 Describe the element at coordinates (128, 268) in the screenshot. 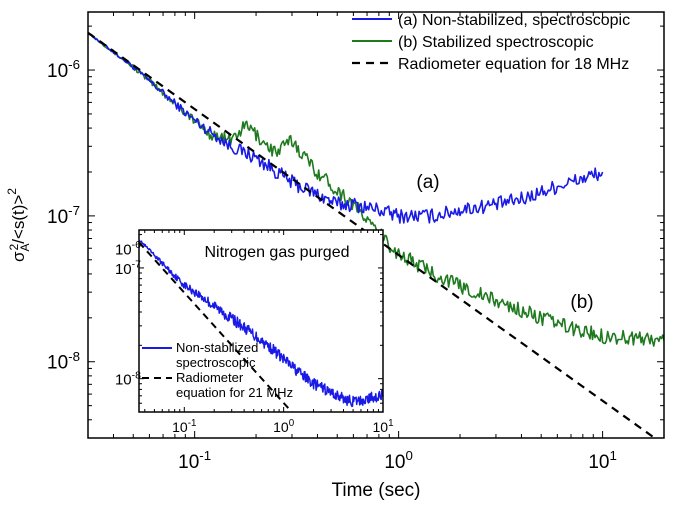

I see `inset-y-tick-label: 10⁻⁷` at that location.